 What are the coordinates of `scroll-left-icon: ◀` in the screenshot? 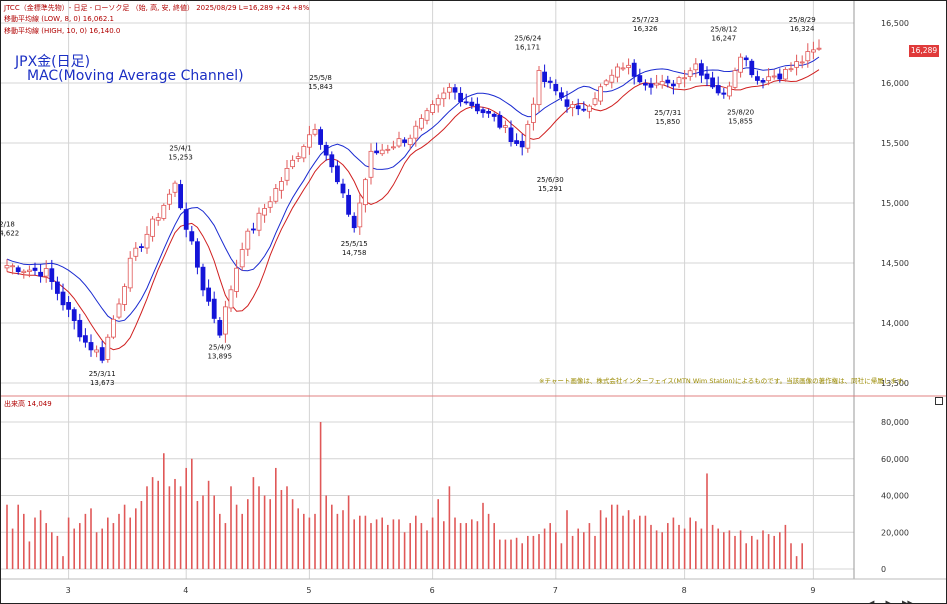 It's located at (872, 601).